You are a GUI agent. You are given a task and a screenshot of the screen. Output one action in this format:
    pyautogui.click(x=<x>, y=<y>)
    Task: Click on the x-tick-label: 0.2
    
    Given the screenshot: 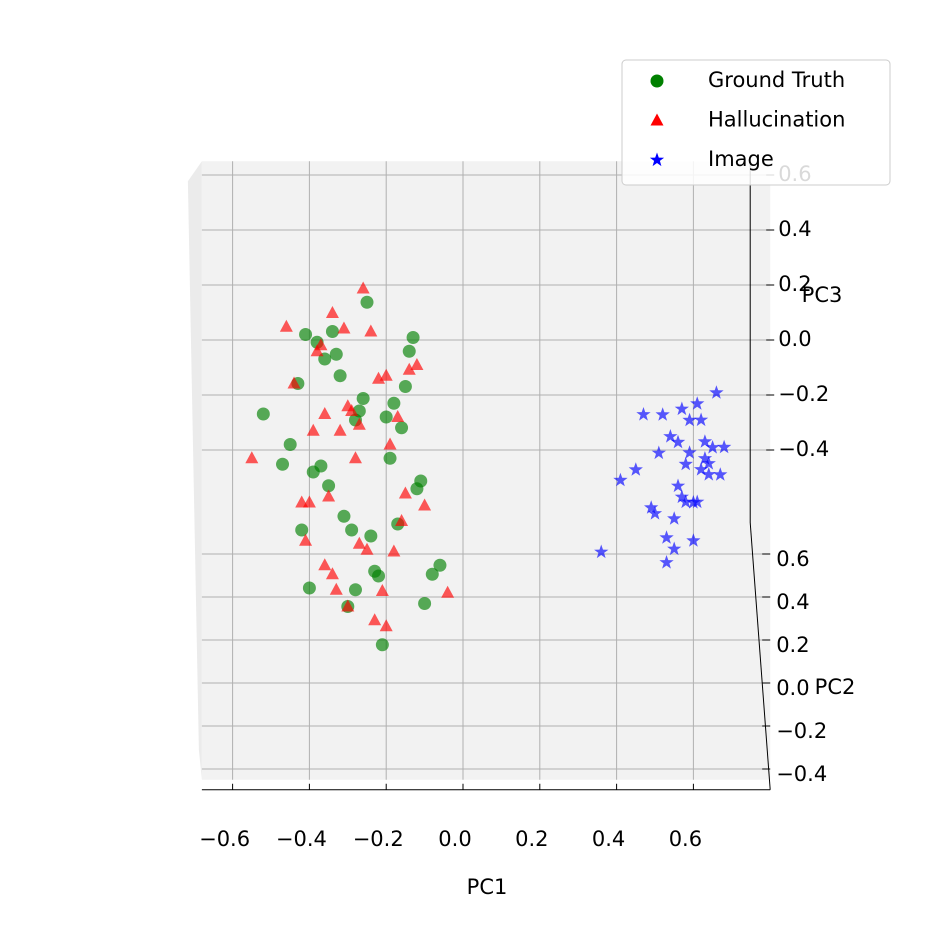 What is the action you would take?
    pyautogui.click(x=531, y=839)
    